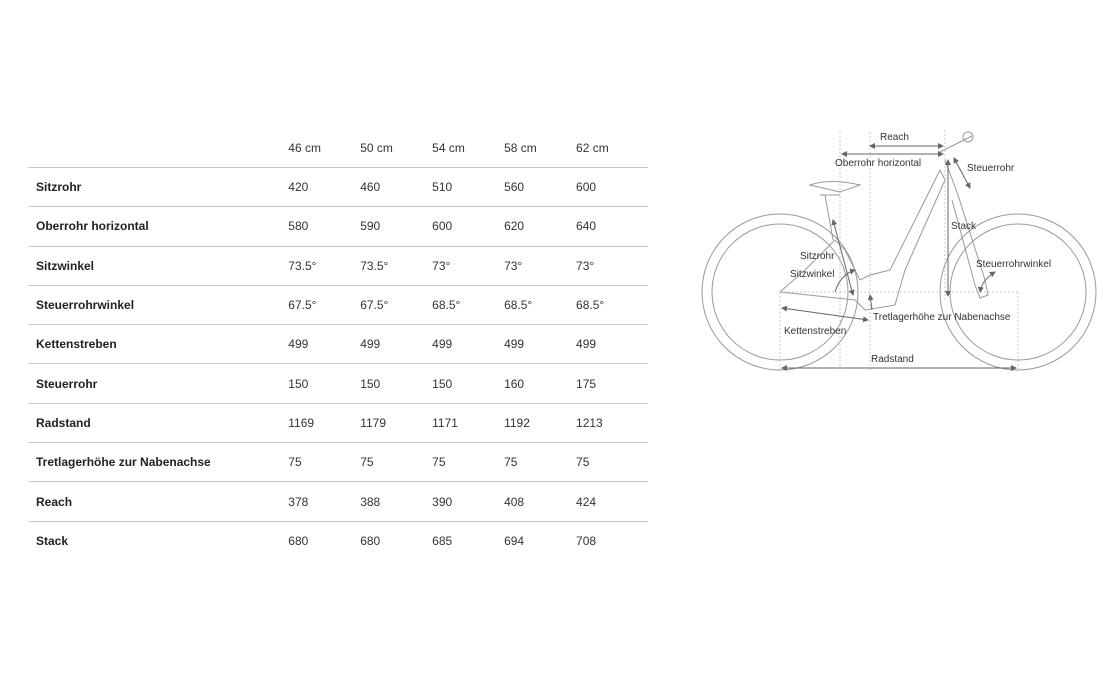 The height and width of the screenshot is (689, 1119). Describe the element at coordinates (324, 423) in the screenshot. I see `row-value: 1169` at that location.